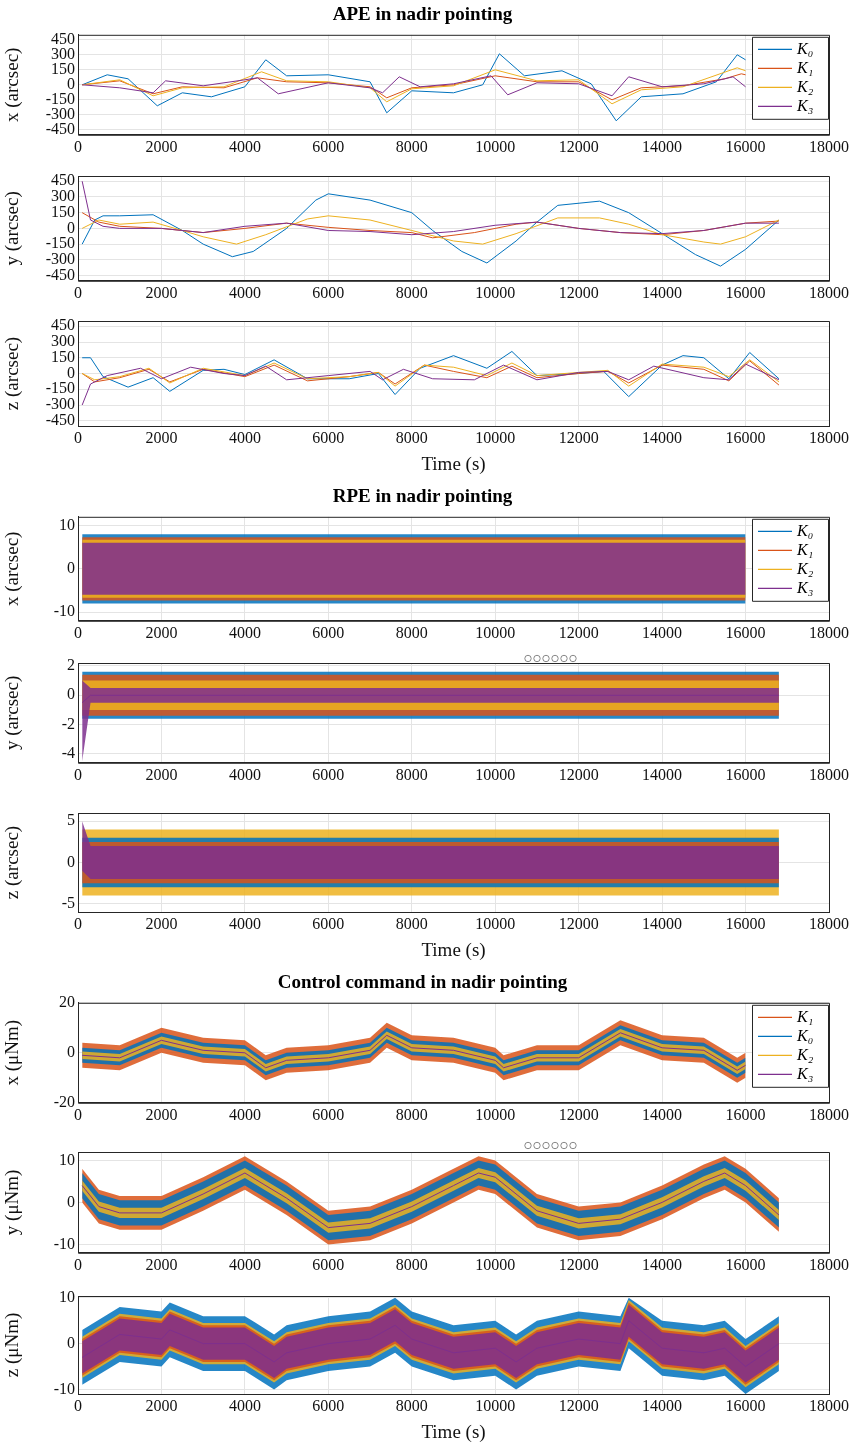  Describe the element at coordinates (422, 982) in the screenshot. I see `chart-title: Control command in nadir pointing` at that location.